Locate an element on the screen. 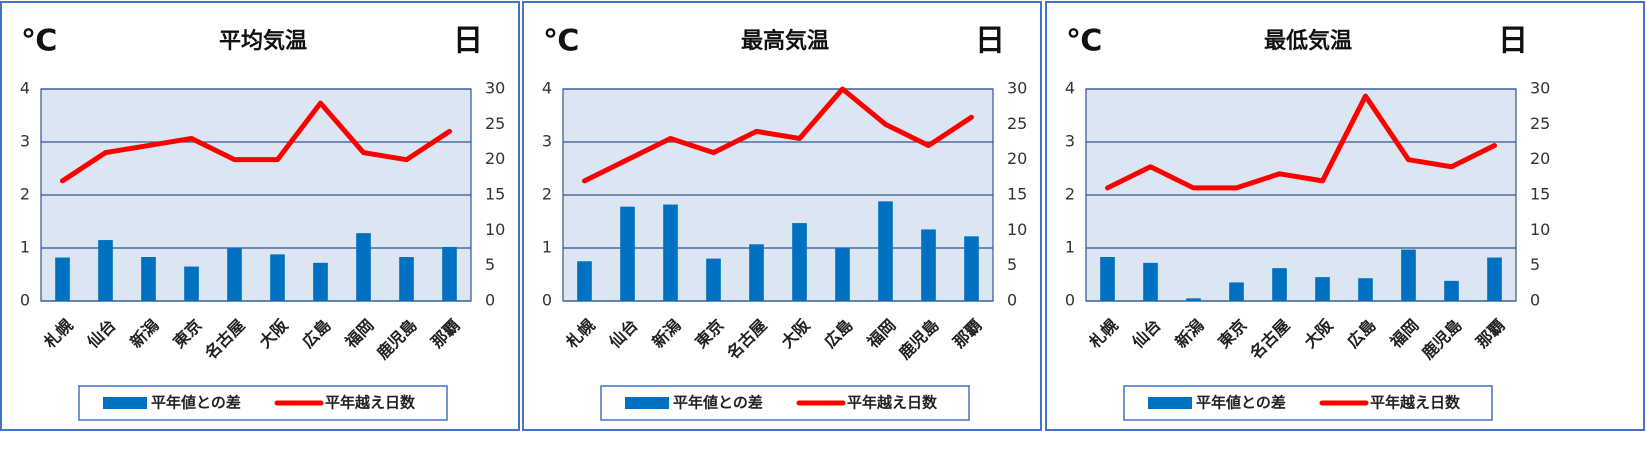 This screenshot has width=1647, height=455. chart-title: 最高気温 is located at coordinates (785, 41).